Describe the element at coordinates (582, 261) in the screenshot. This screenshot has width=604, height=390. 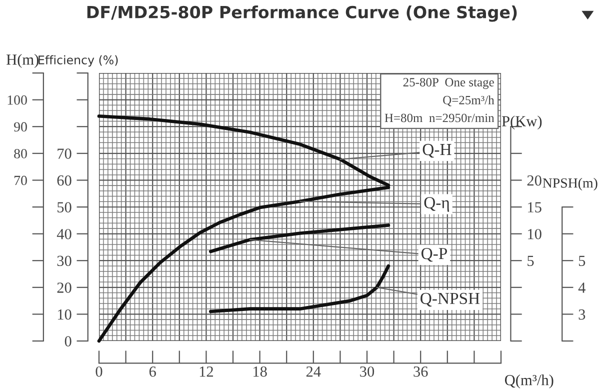
I see `y-tick-label: 5` at that location.